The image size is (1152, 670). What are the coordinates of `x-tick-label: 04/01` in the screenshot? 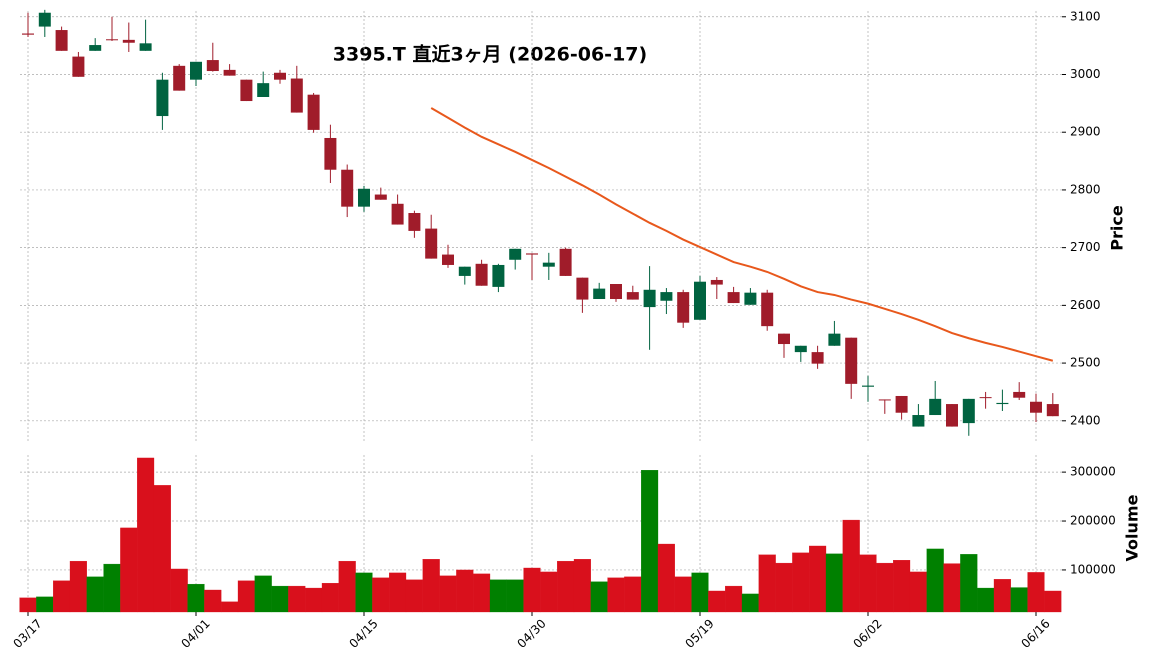 It's located at (195, 633).